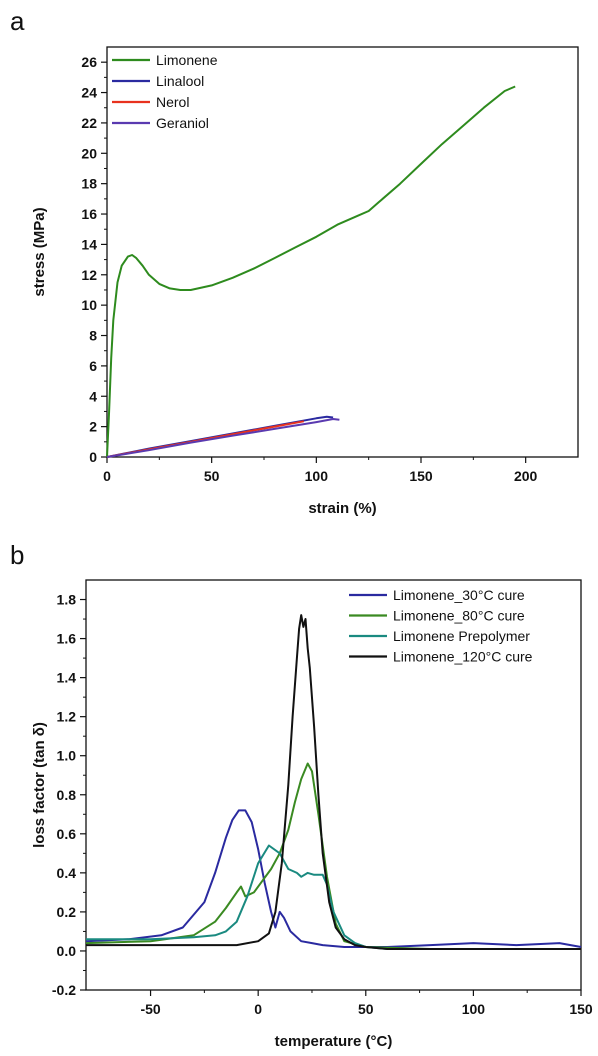 The image size is (598, 1056). I want to click on y-tick-label: 8, so click(93, 336).